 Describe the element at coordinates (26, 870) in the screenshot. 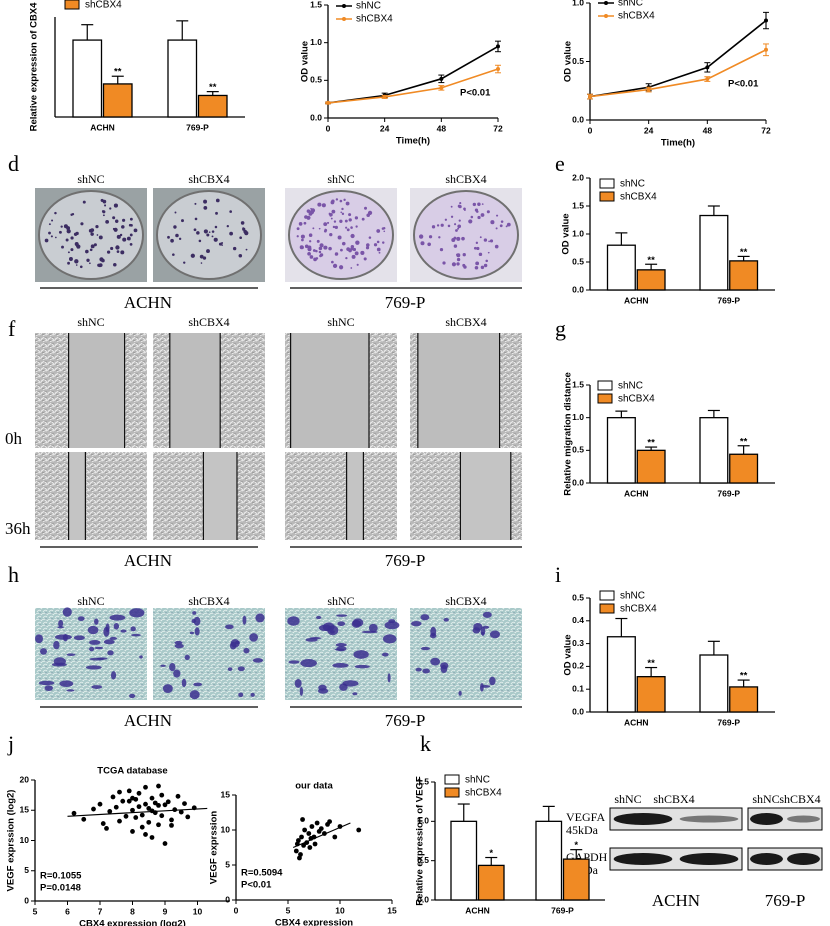

I see `y-tick-label: 5` at that location.